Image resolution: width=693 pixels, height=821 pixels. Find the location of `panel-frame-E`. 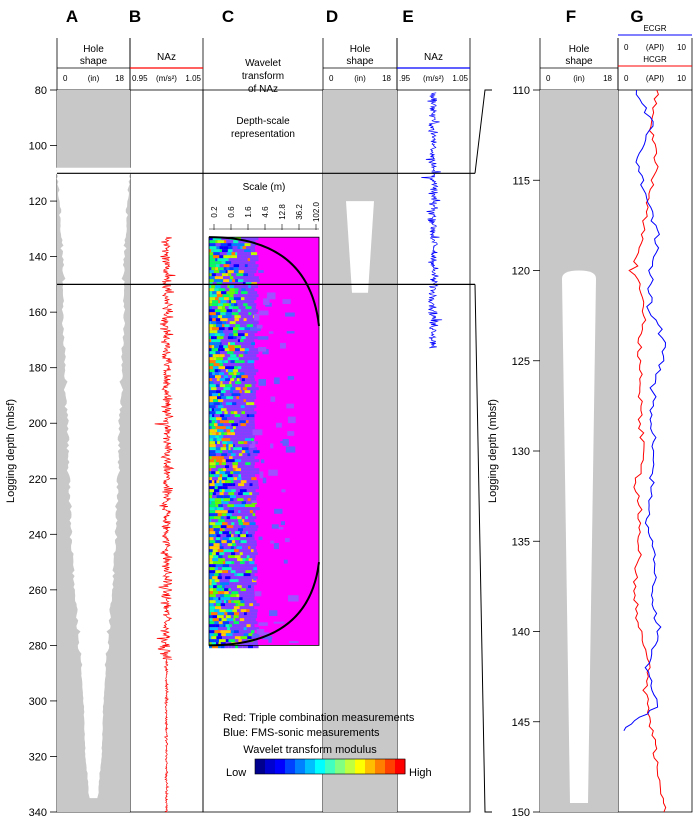

panel-frame-E is located at coordinates (433, 451).